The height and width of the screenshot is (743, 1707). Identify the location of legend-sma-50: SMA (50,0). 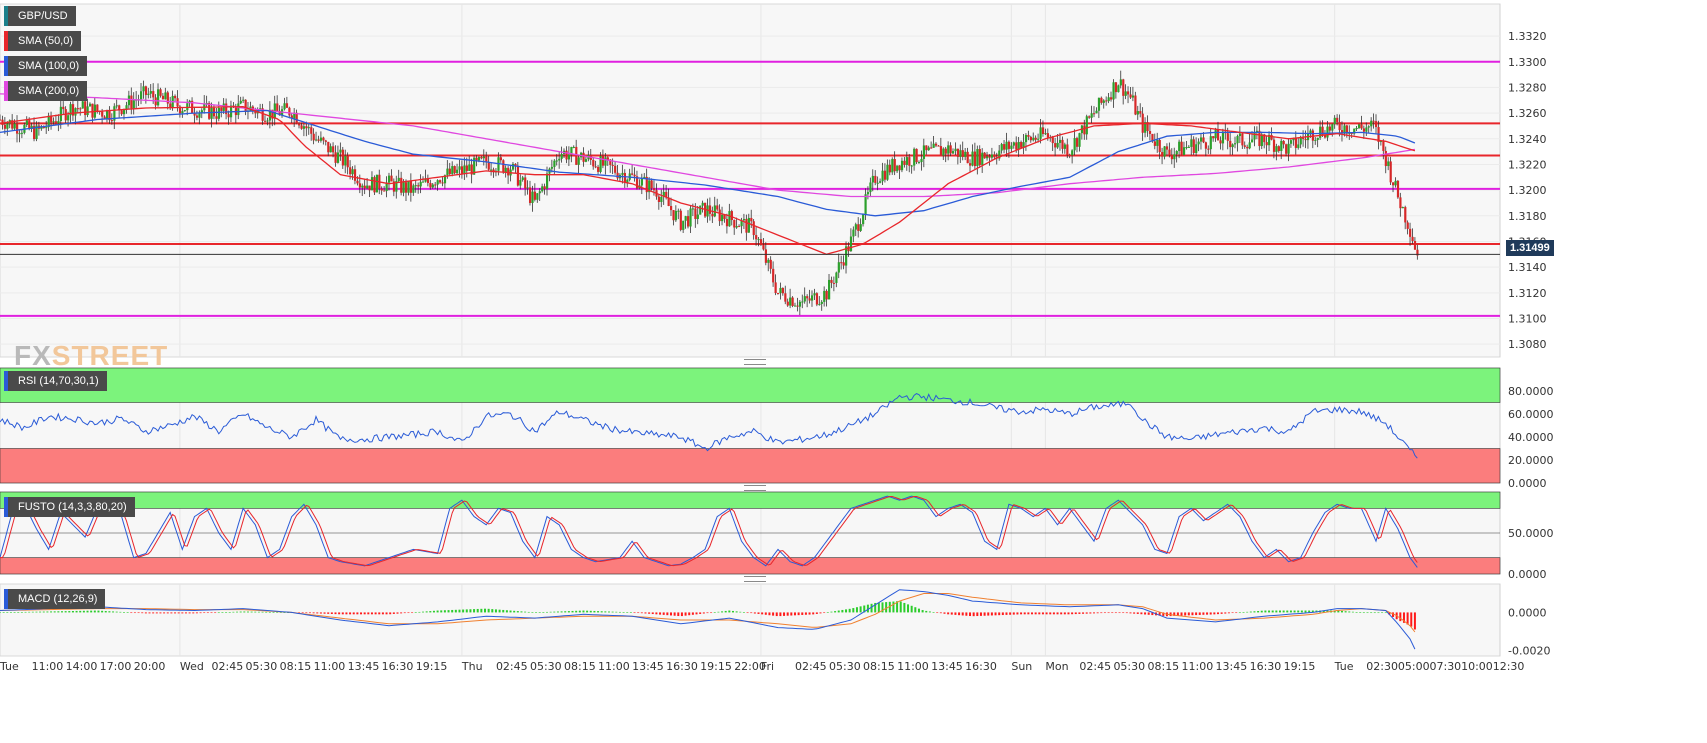
(43, 41).